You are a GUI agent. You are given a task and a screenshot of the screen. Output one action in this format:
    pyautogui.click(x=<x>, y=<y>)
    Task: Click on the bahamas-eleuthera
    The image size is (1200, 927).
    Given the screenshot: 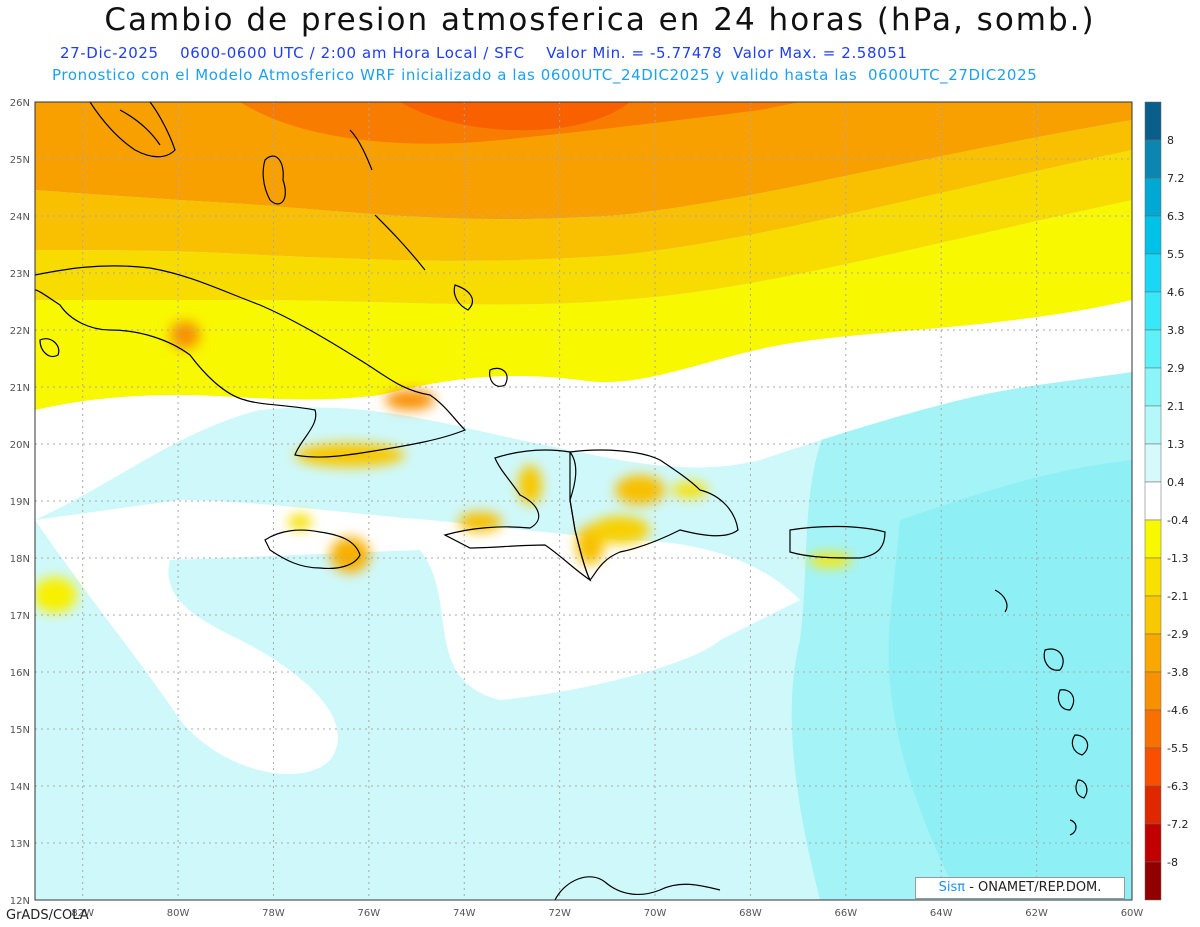 What is the action you would take?
    pyautogui.click(x=361, y=150)
    